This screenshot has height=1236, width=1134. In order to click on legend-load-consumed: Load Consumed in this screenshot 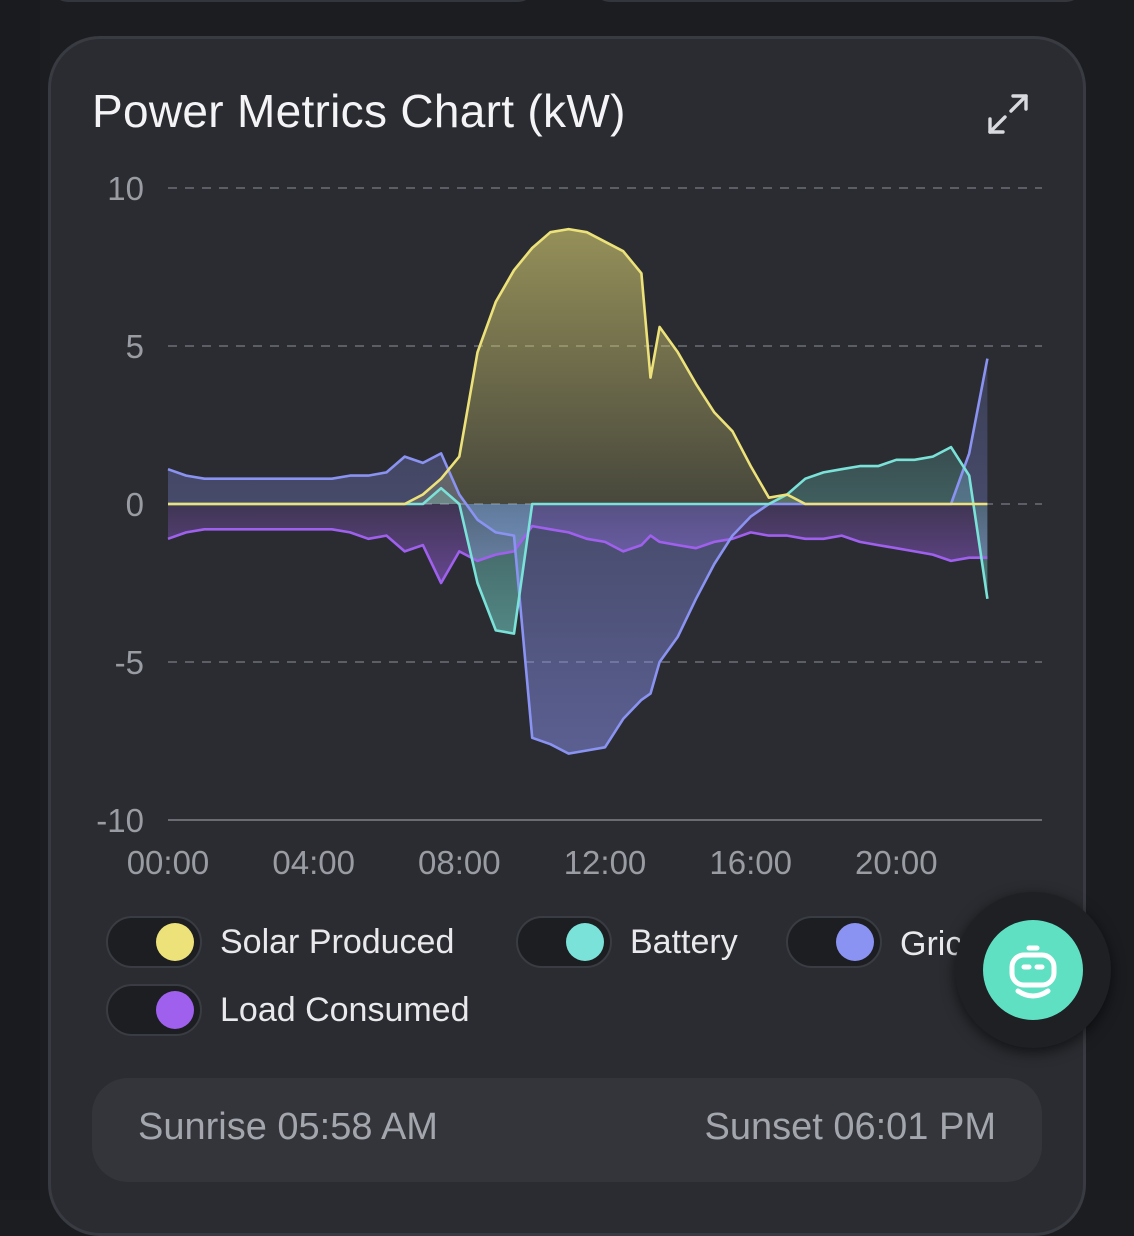, I will do `click(288, 1010)`.